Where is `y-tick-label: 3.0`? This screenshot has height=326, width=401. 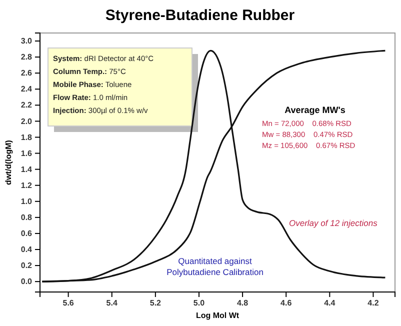
y-tick-label: 3.0 is located at coordinates (26, 41).